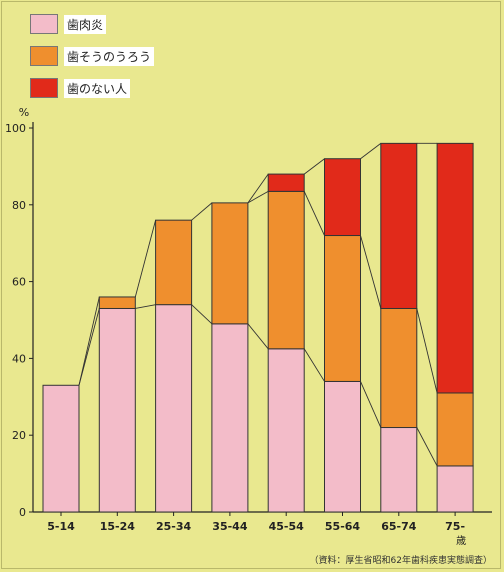  Describe the element at coordinates (399, 526) in the screenshot. I see `x-tick-label: 65-74` at that location.